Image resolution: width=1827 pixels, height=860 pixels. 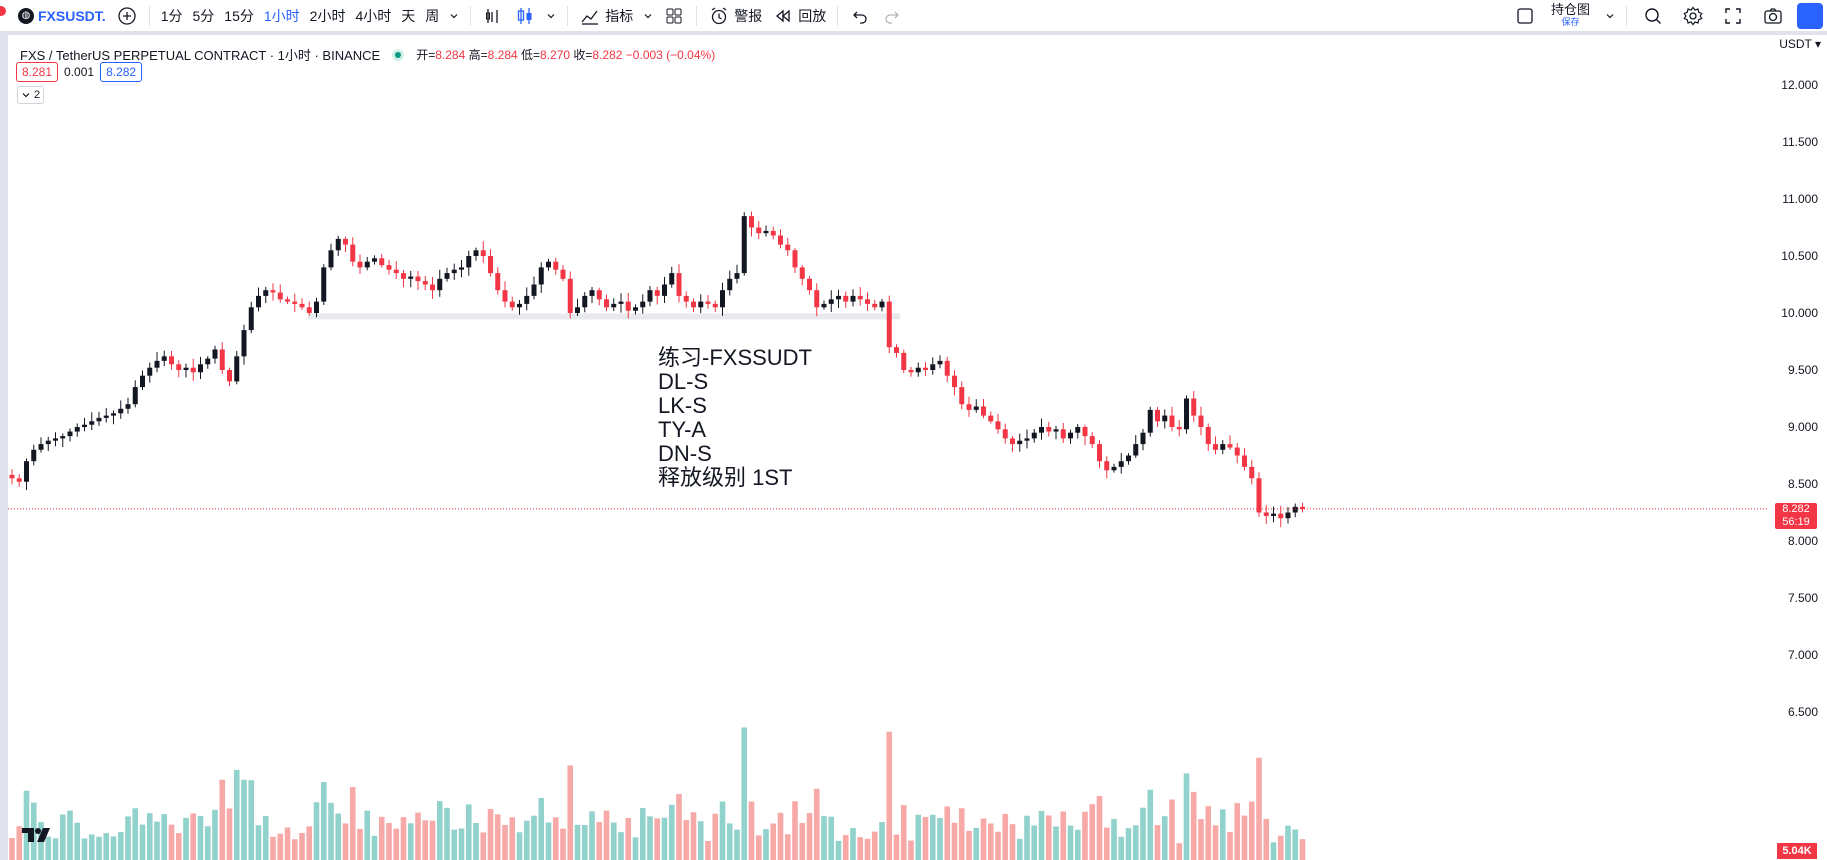 What do you see at coordinates (37, 835) in the screenshot?
I see `tradingview-logo-icon` at bounding box center [37, 835].